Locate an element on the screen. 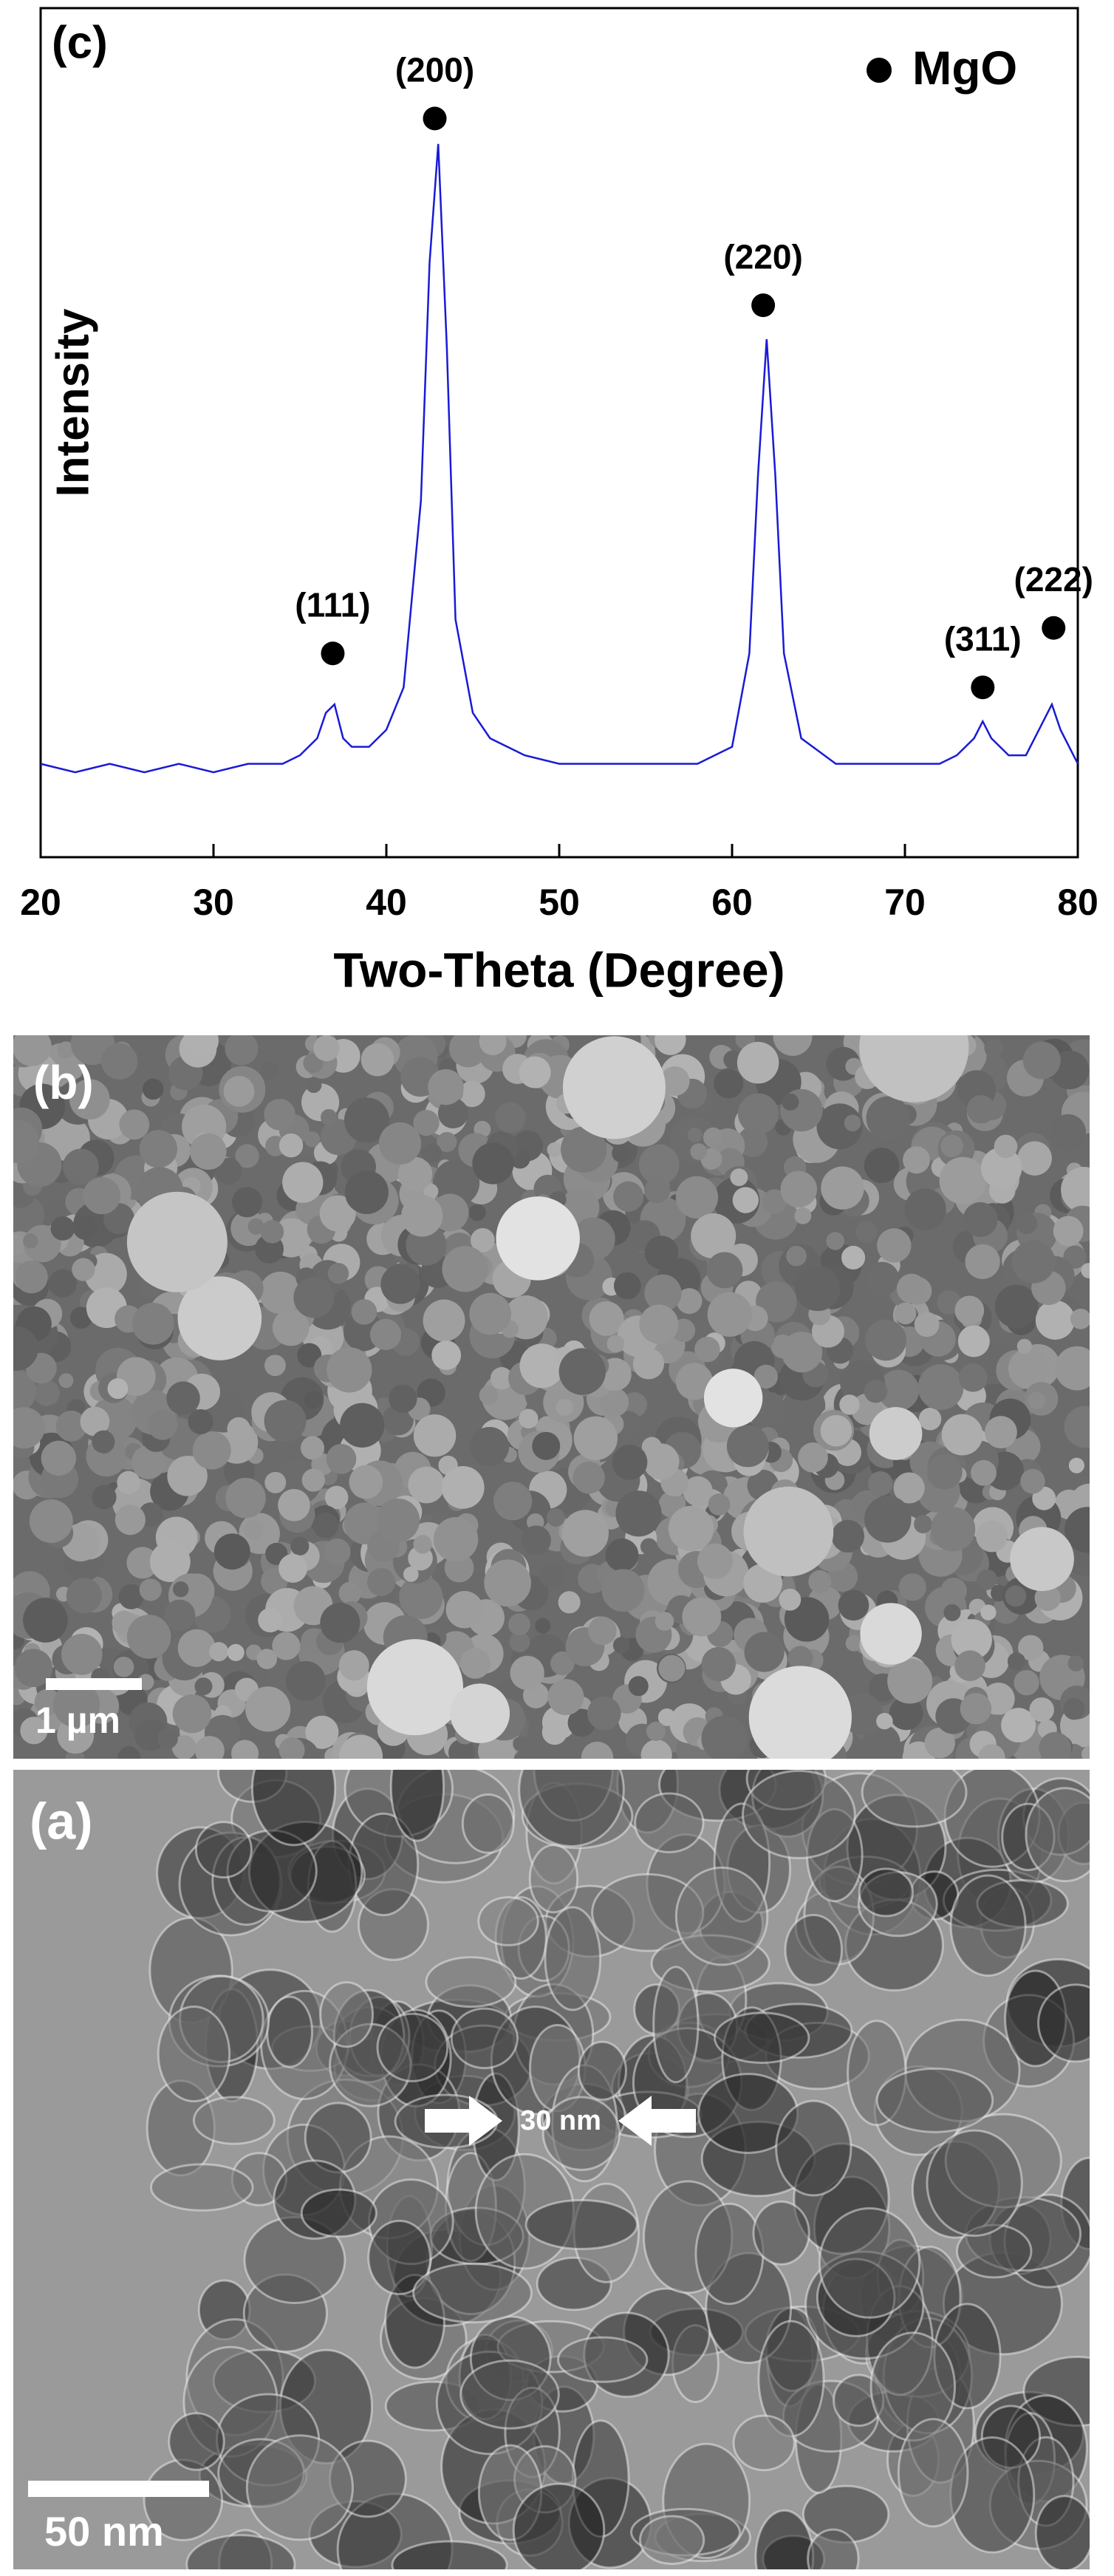 The image size is (1114, 2576). peak-label: (222) is located at coordinates (1053, 579).